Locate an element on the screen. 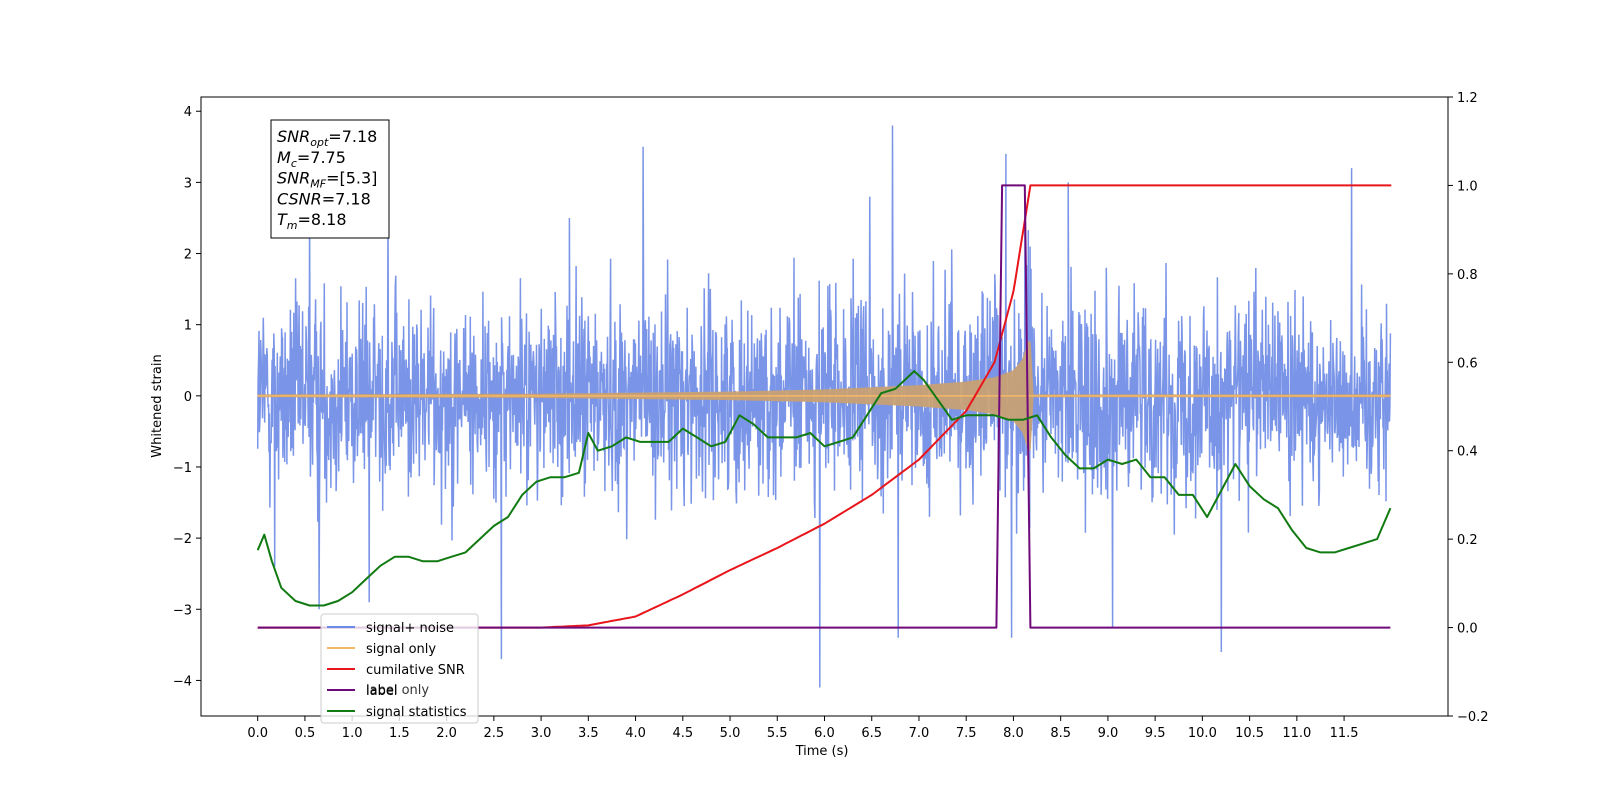 The image size is (1600, 800). x-tick-label: 2.5 is located at coordinates (494, 733).